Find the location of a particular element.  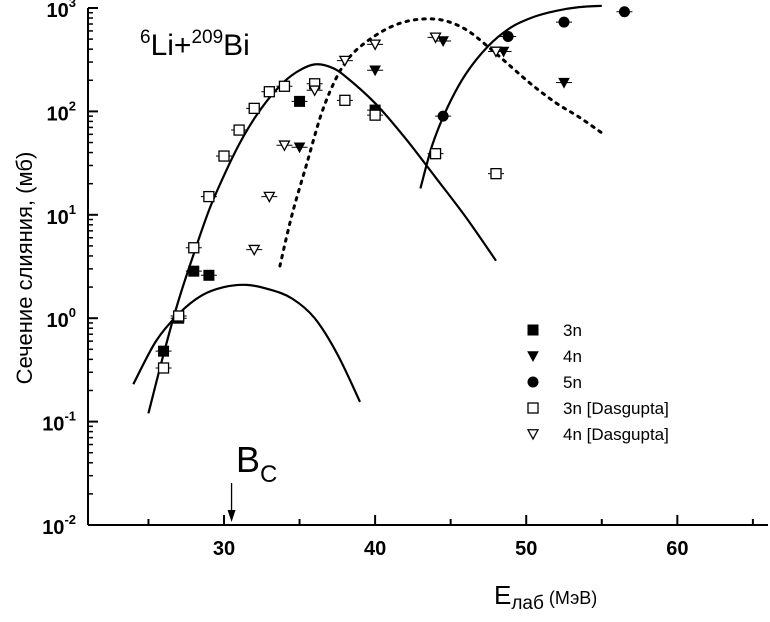

x-axis-label-unit: (МэВ) is located at coordinates (573, 598).